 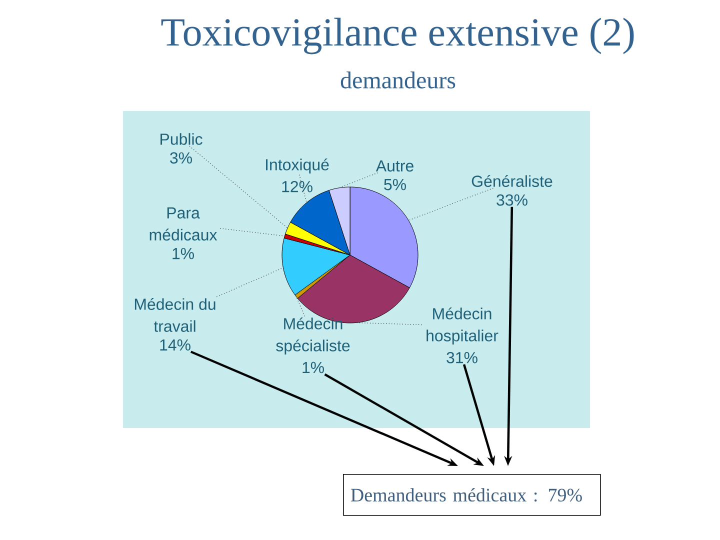 What do you see at coordinates (395, 184) in the screenshot?
I see `data-label: 5%` at bounding box center [395, 184].